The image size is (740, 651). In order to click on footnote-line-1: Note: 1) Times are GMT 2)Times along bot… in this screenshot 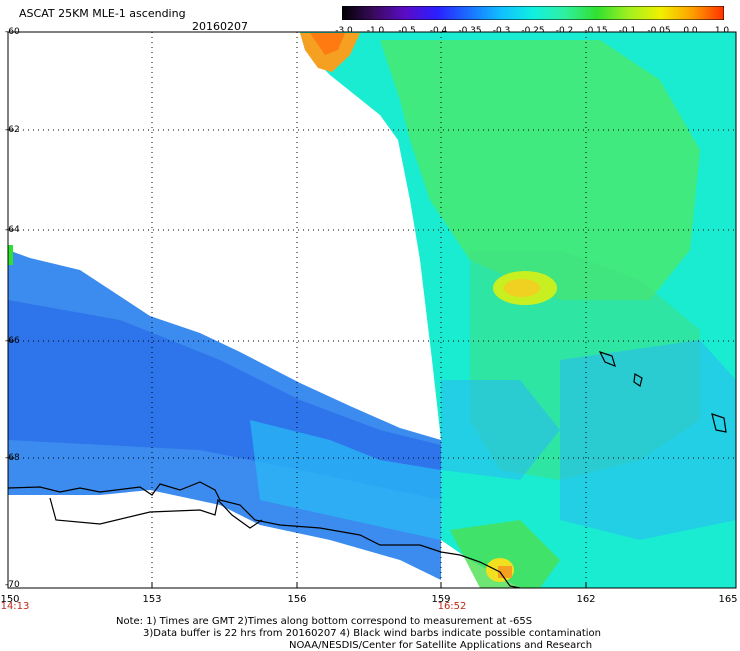, I will do `click(324, 621)`.